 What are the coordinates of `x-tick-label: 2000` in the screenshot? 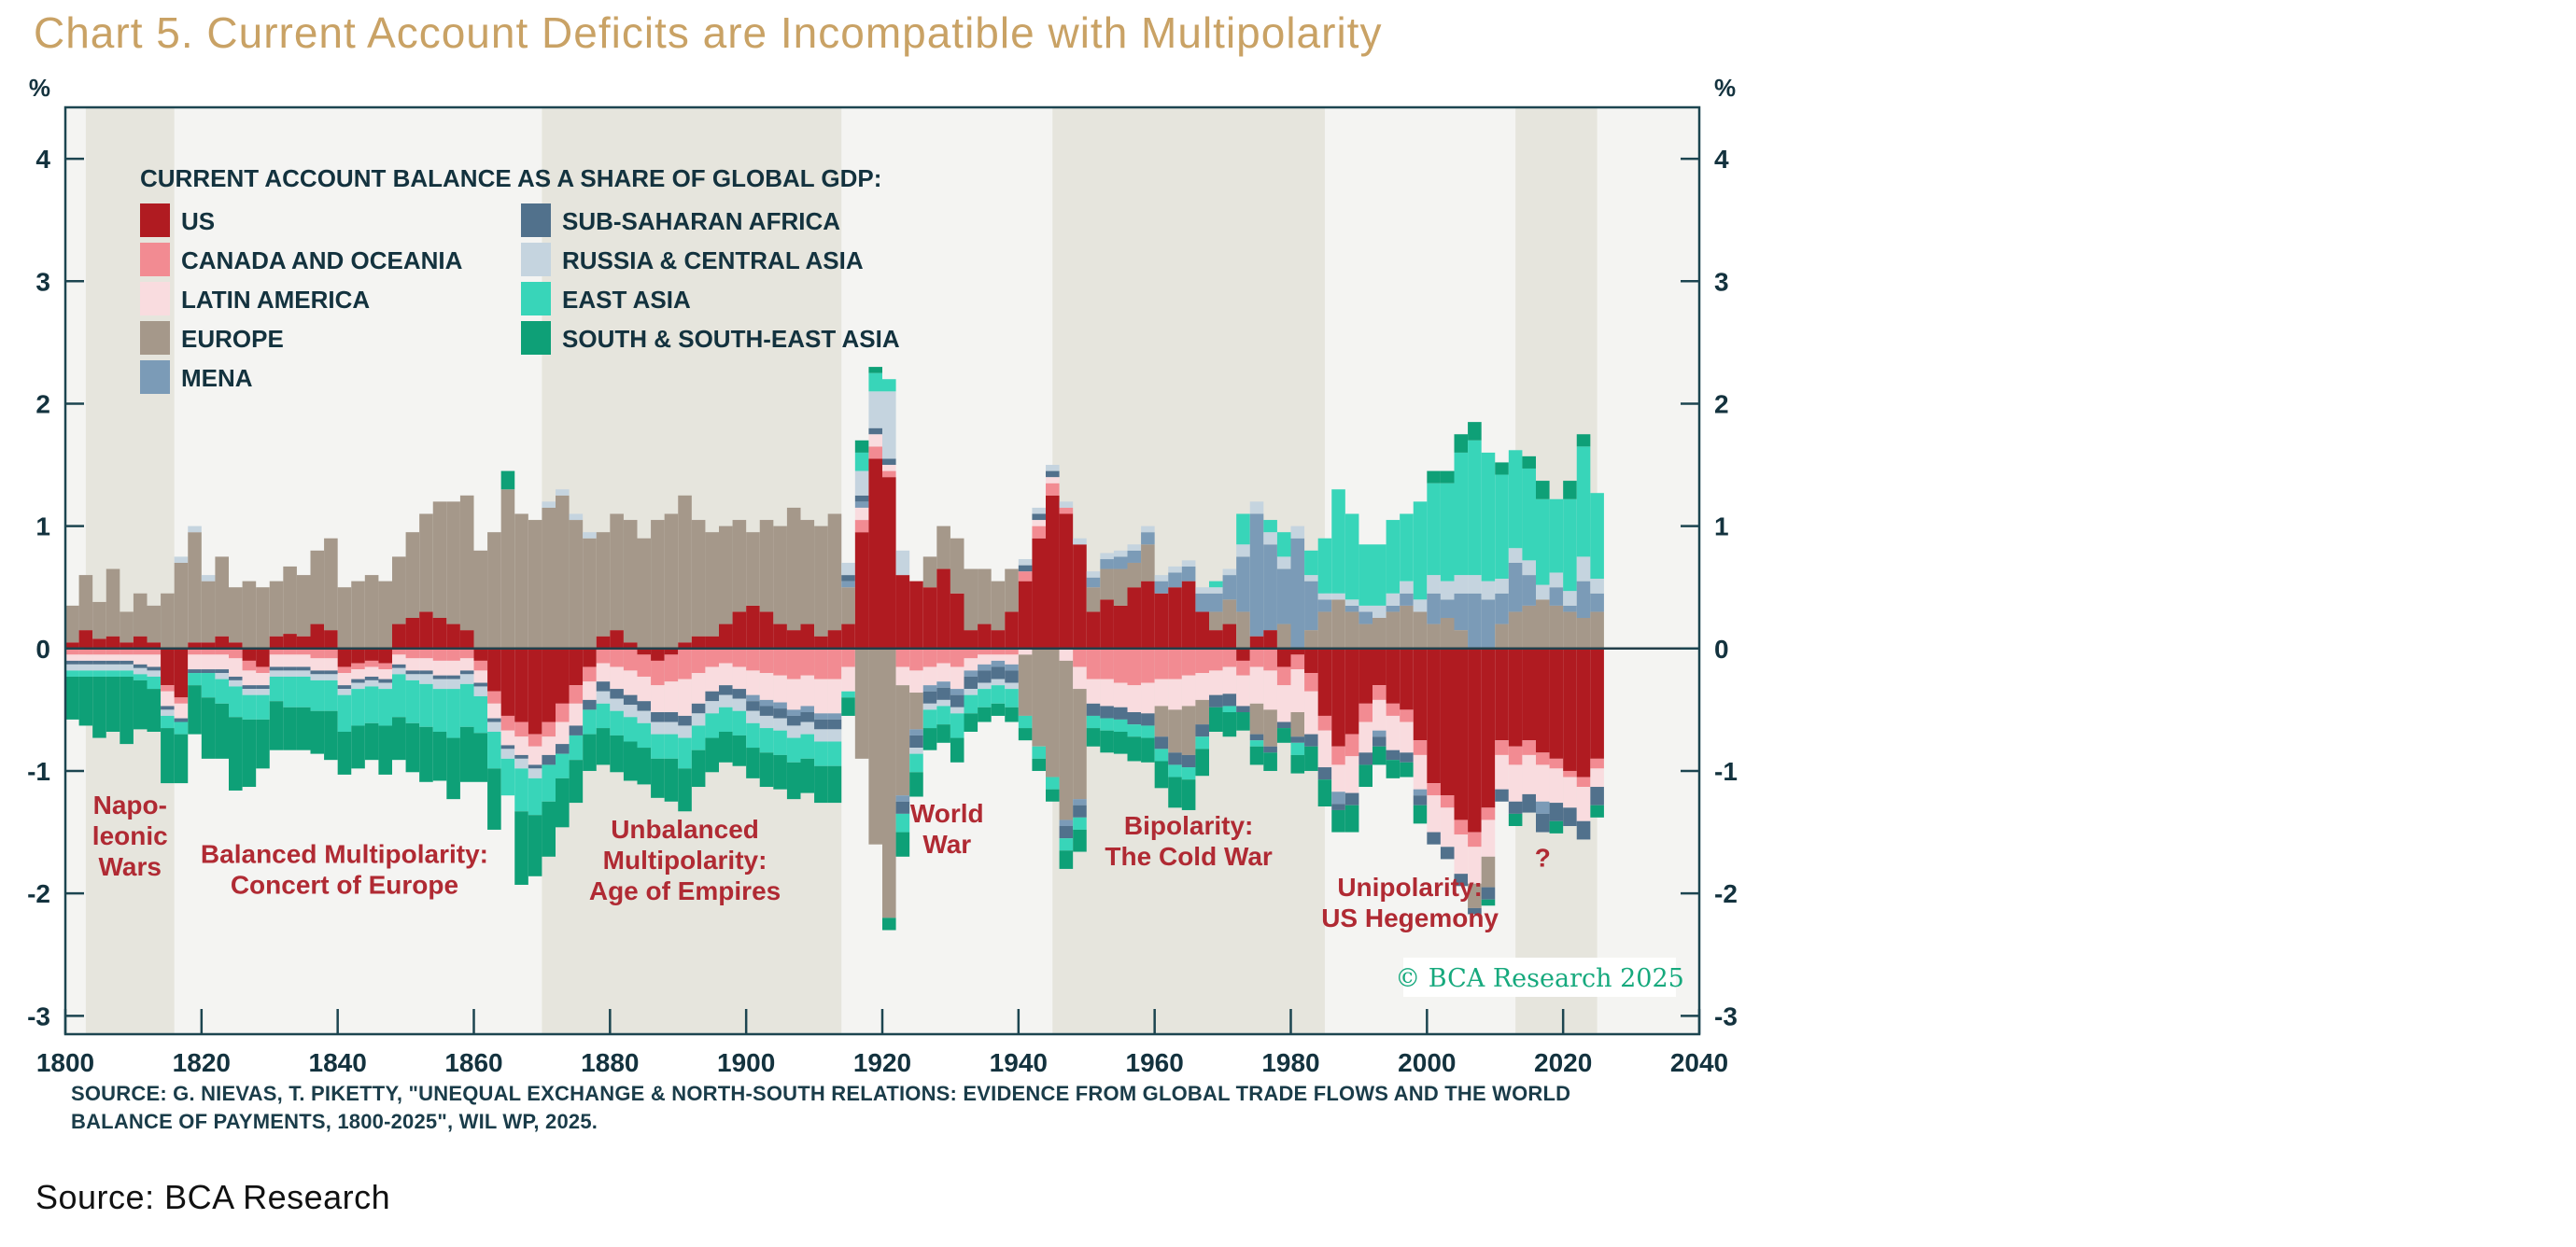 It's located at (1427, 1063).